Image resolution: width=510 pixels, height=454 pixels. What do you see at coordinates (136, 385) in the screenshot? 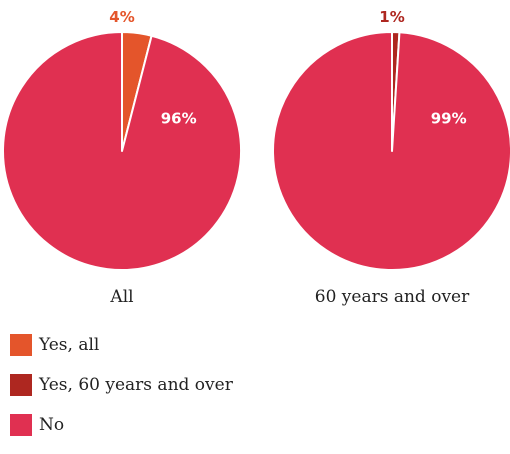
I see `legend-label-yes-60: Yes, 60 years and over` at bounding box center [136, 385].